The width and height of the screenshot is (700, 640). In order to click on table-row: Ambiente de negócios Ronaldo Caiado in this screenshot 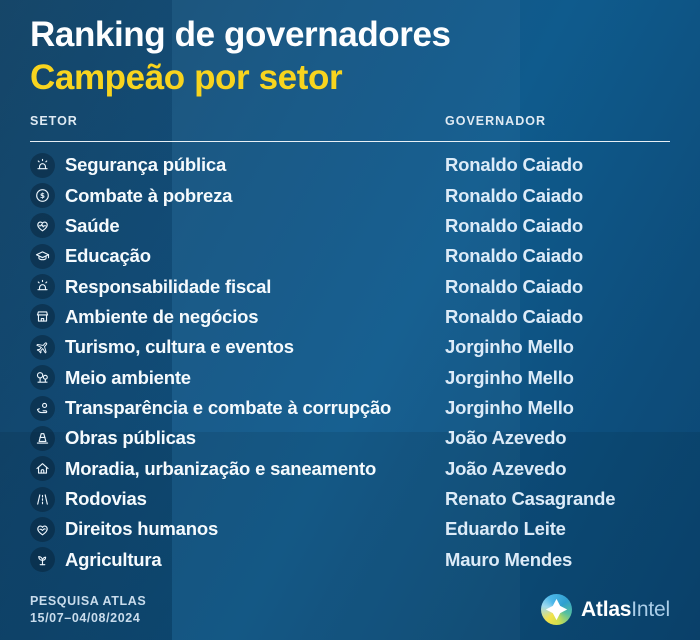, I will do `click(350, 317)`.